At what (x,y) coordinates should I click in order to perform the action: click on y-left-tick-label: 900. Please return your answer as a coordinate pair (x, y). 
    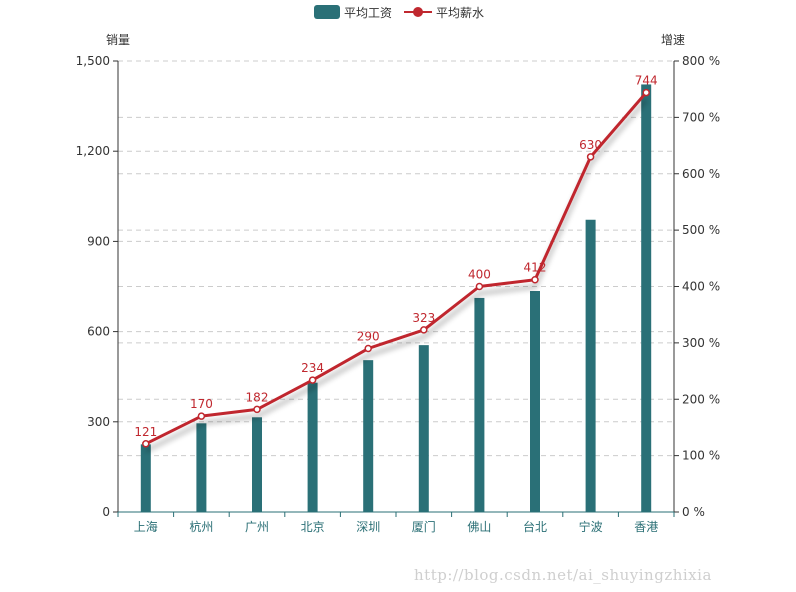
    Looking at the image, I should click on (98, 241).